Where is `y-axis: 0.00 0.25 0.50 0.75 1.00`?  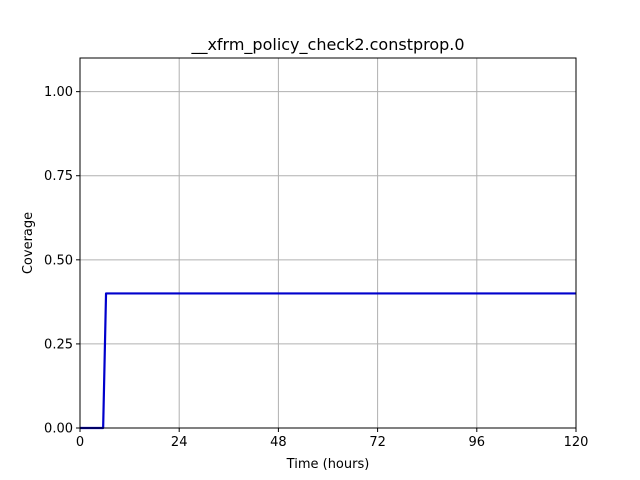
y-axis: 0.00 0.25 0.50 0.75 1.00 is located at coordinates (62, 261).